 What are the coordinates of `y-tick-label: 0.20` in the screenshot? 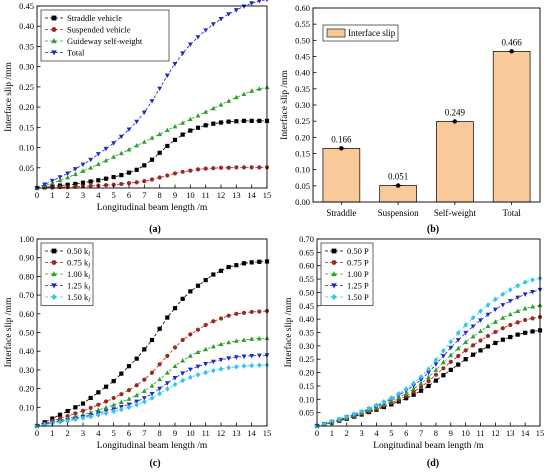 It's located at (26, 389).